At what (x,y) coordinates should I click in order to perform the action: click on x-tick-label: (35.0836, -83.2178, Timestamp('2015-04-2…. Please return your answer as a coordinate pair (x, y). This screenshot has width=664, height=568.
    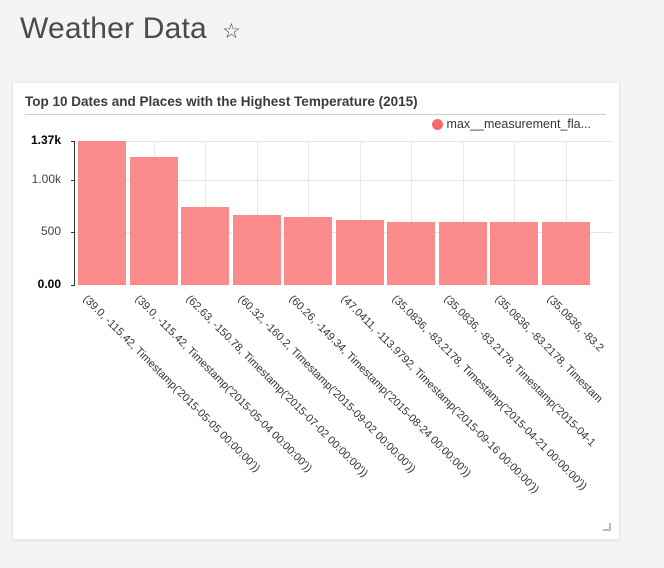
    Looking at the image, I should click on (489, 393).